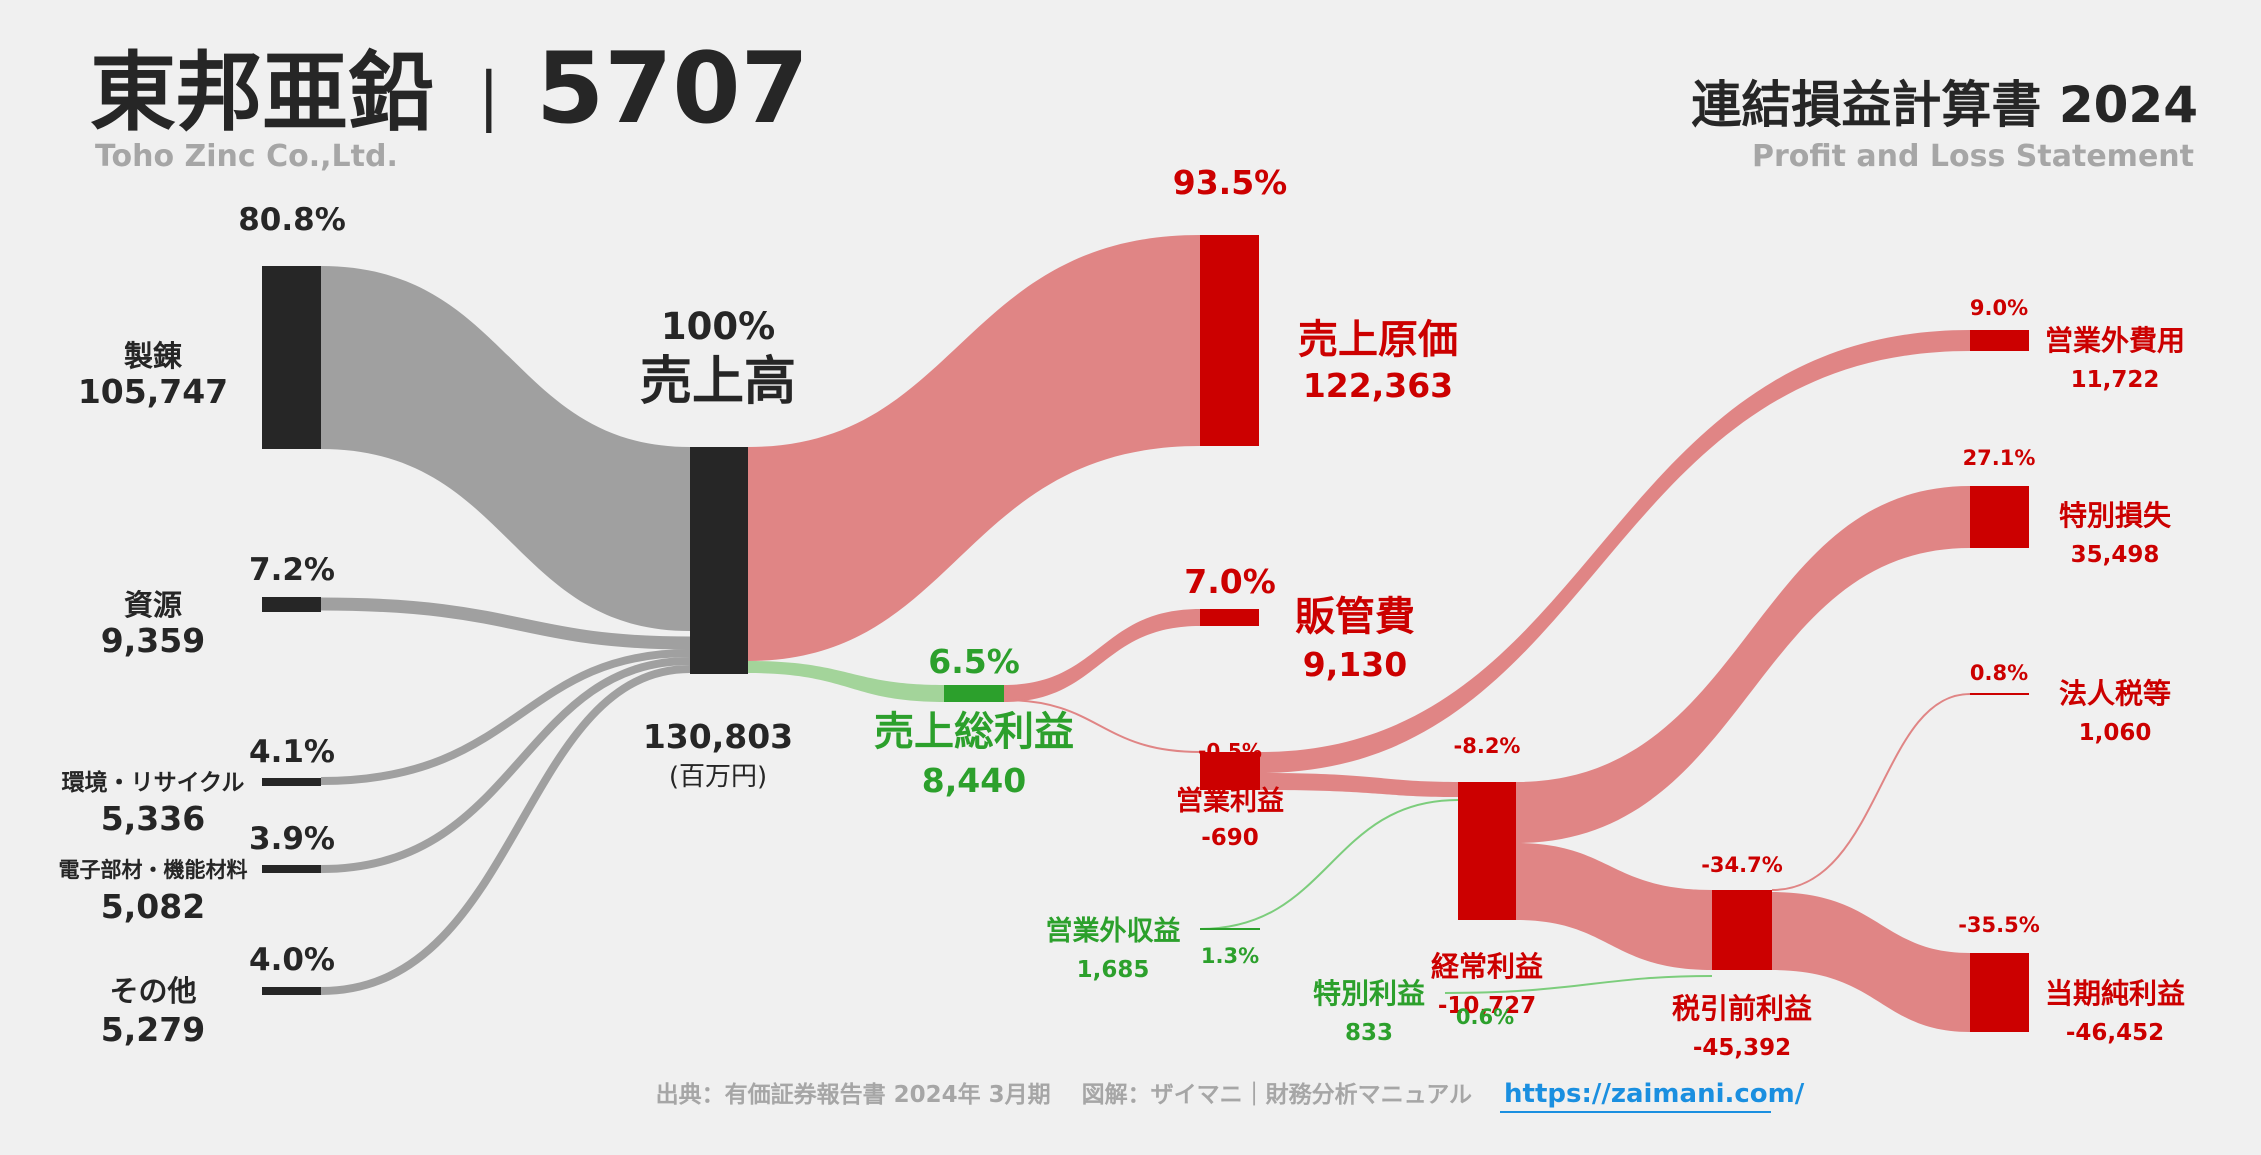 The width and height of the screenshot is (2261, 1155). I want to click on node-shigen, so click(291, 604).